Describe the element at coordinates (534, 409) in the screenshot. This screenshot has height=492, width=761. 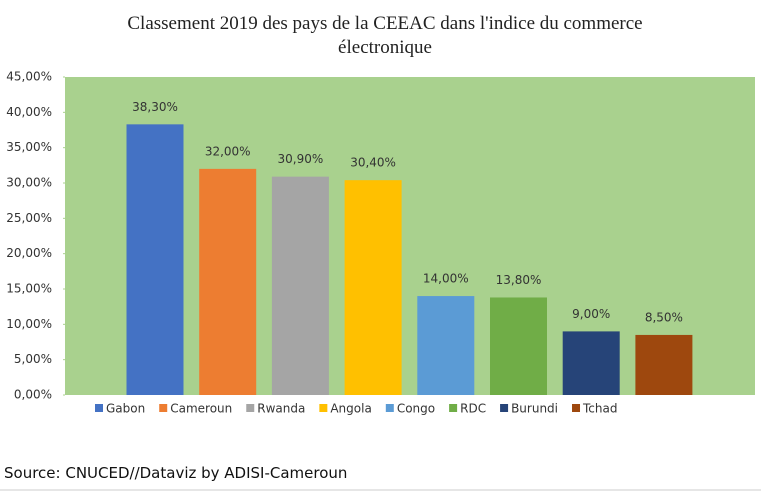
I see `legend-label: Burundi` at that location.